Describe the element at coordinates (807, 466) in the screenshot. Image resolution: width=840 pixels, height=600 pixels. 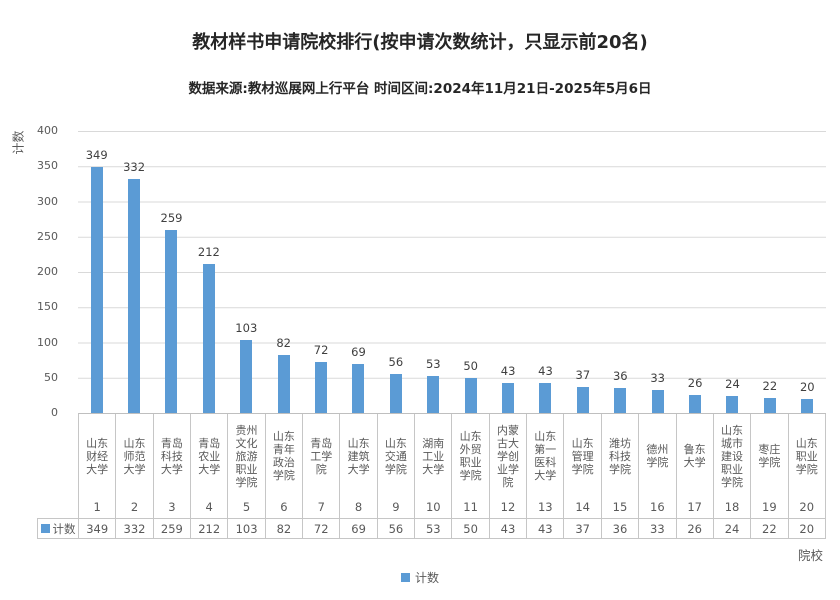
I see `category-cell: 山东职业学院 20` at that location.